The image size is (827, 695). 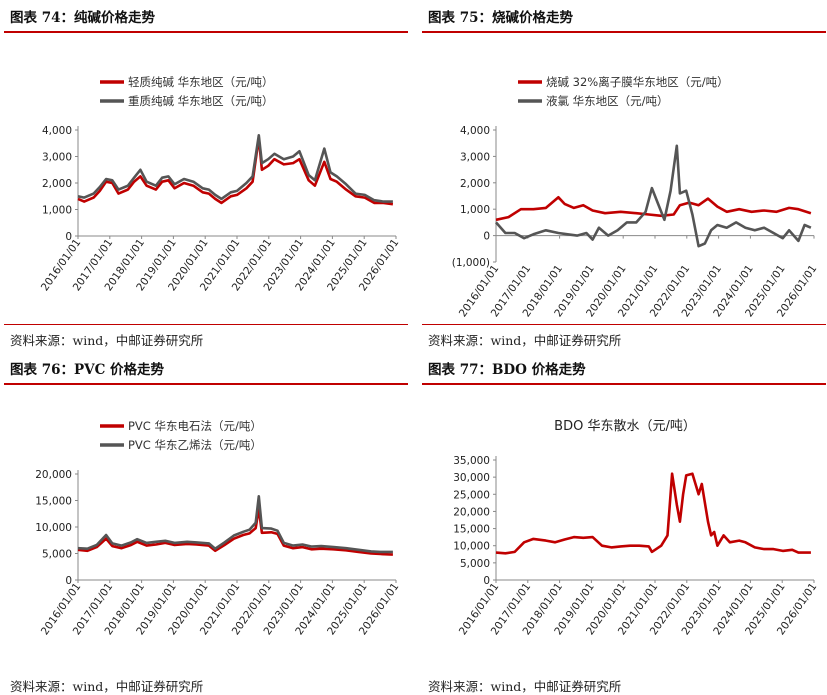 What do you see at coordinates (206, 16) in the screenshot?
I see `panel-header: 图表 74：纯碱价格走势` at bounding box center [206, 16].